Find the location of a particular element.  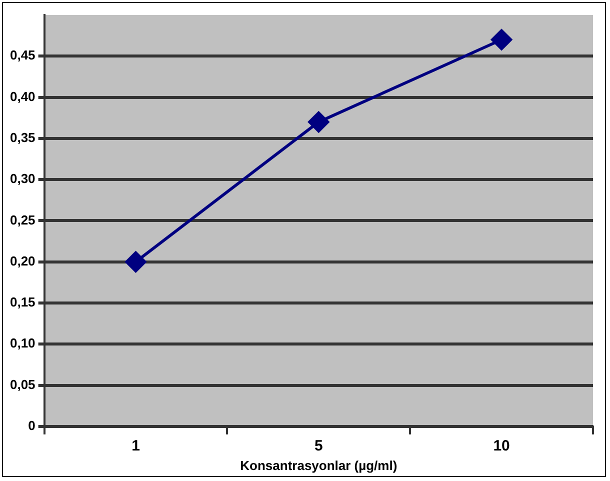

x-tick-label: 5 is located at coordinates (318, 446).